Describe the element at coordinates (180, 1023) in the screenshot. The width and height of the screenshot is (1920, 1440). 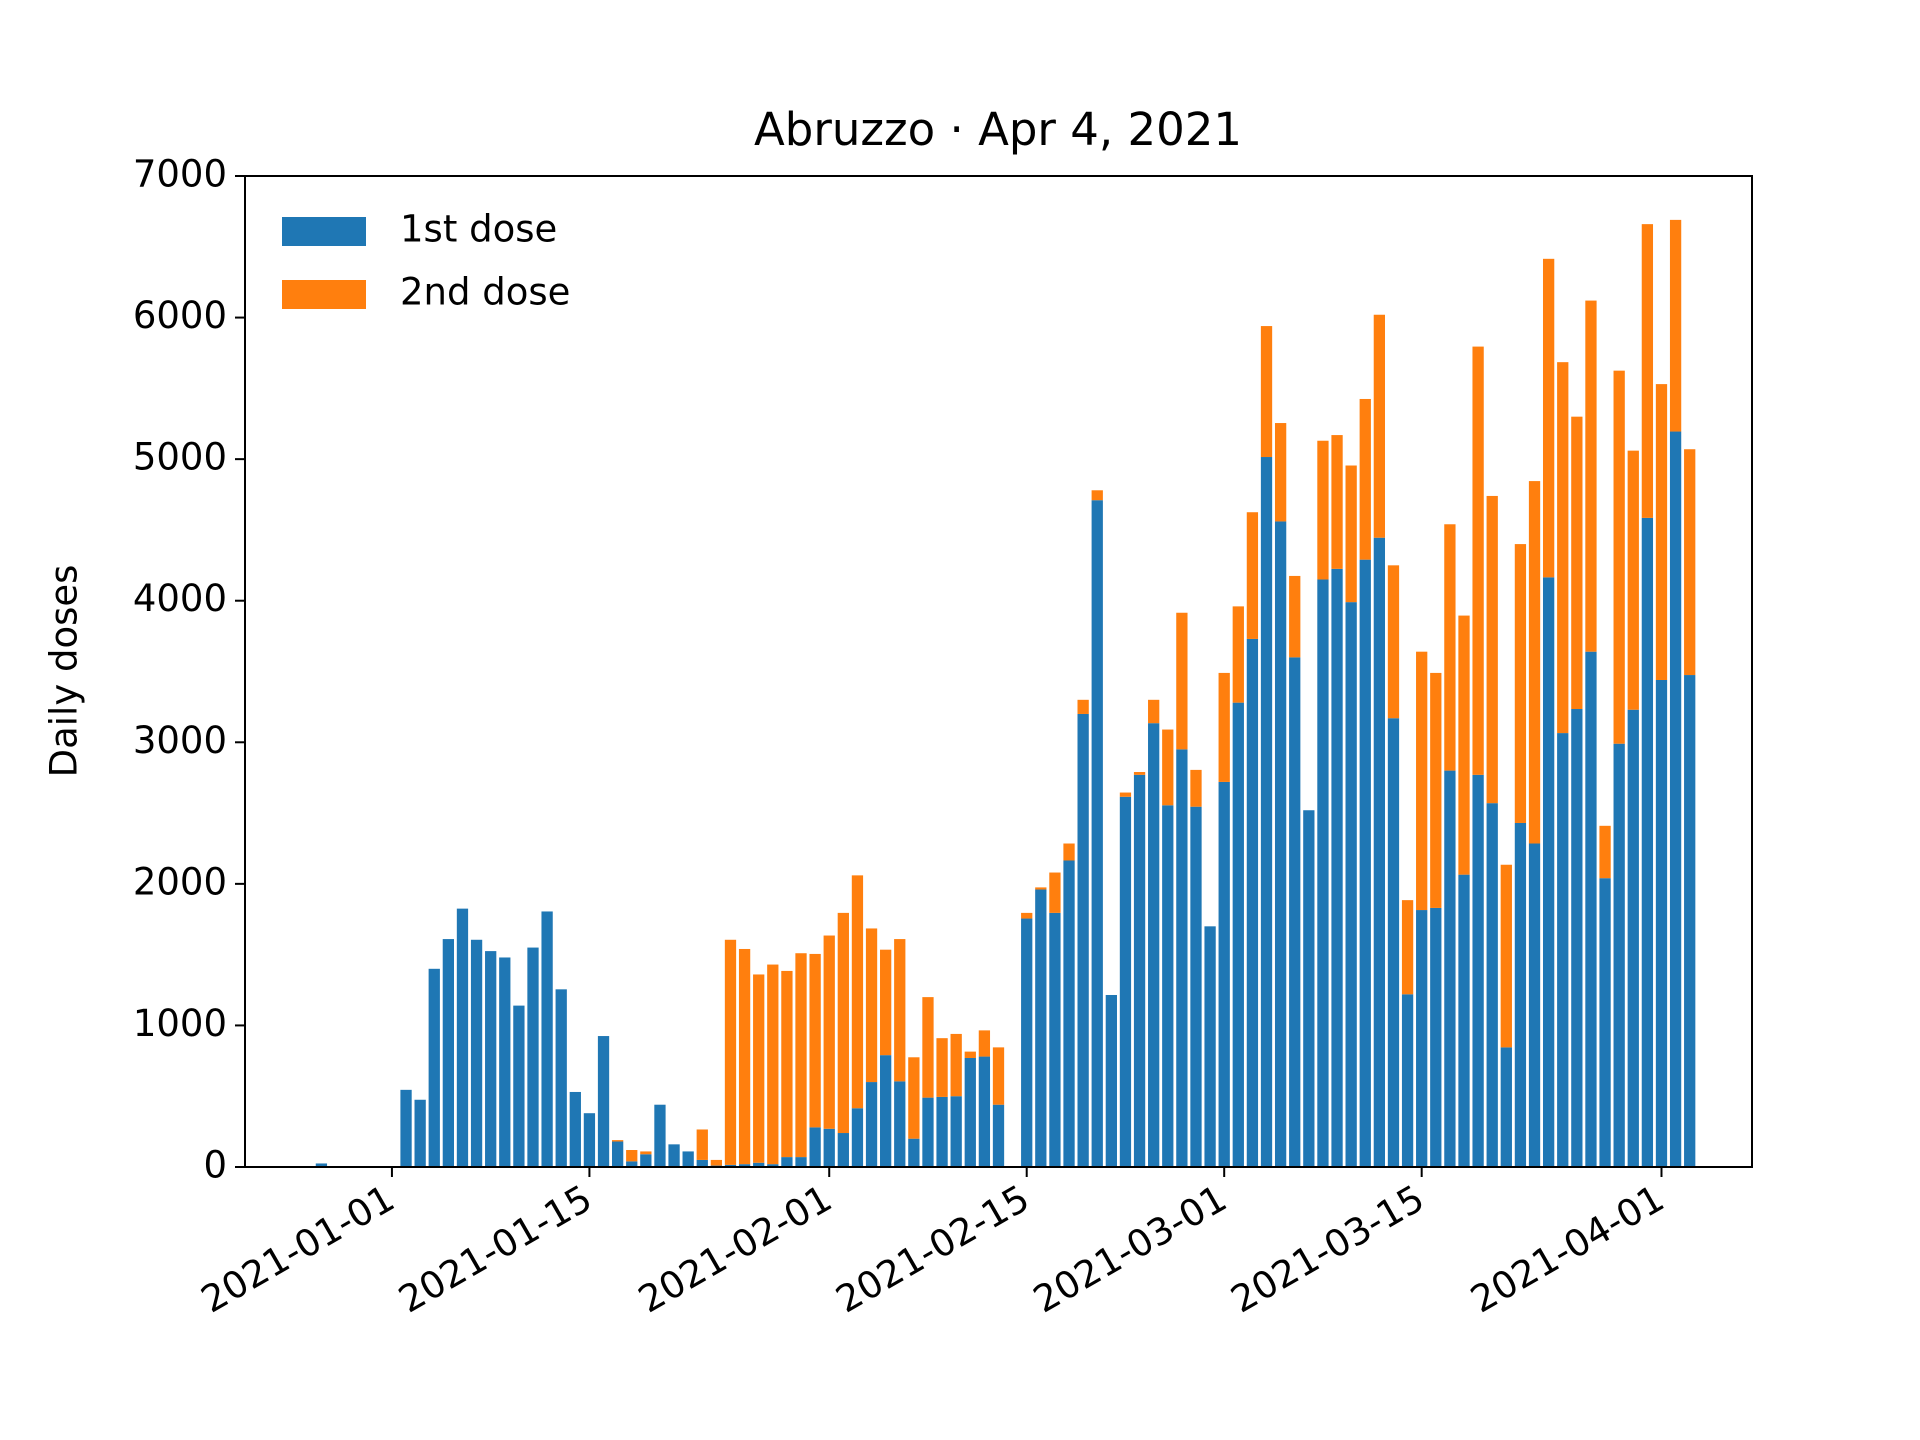
I see `y-tick-label: 1000` at that location.